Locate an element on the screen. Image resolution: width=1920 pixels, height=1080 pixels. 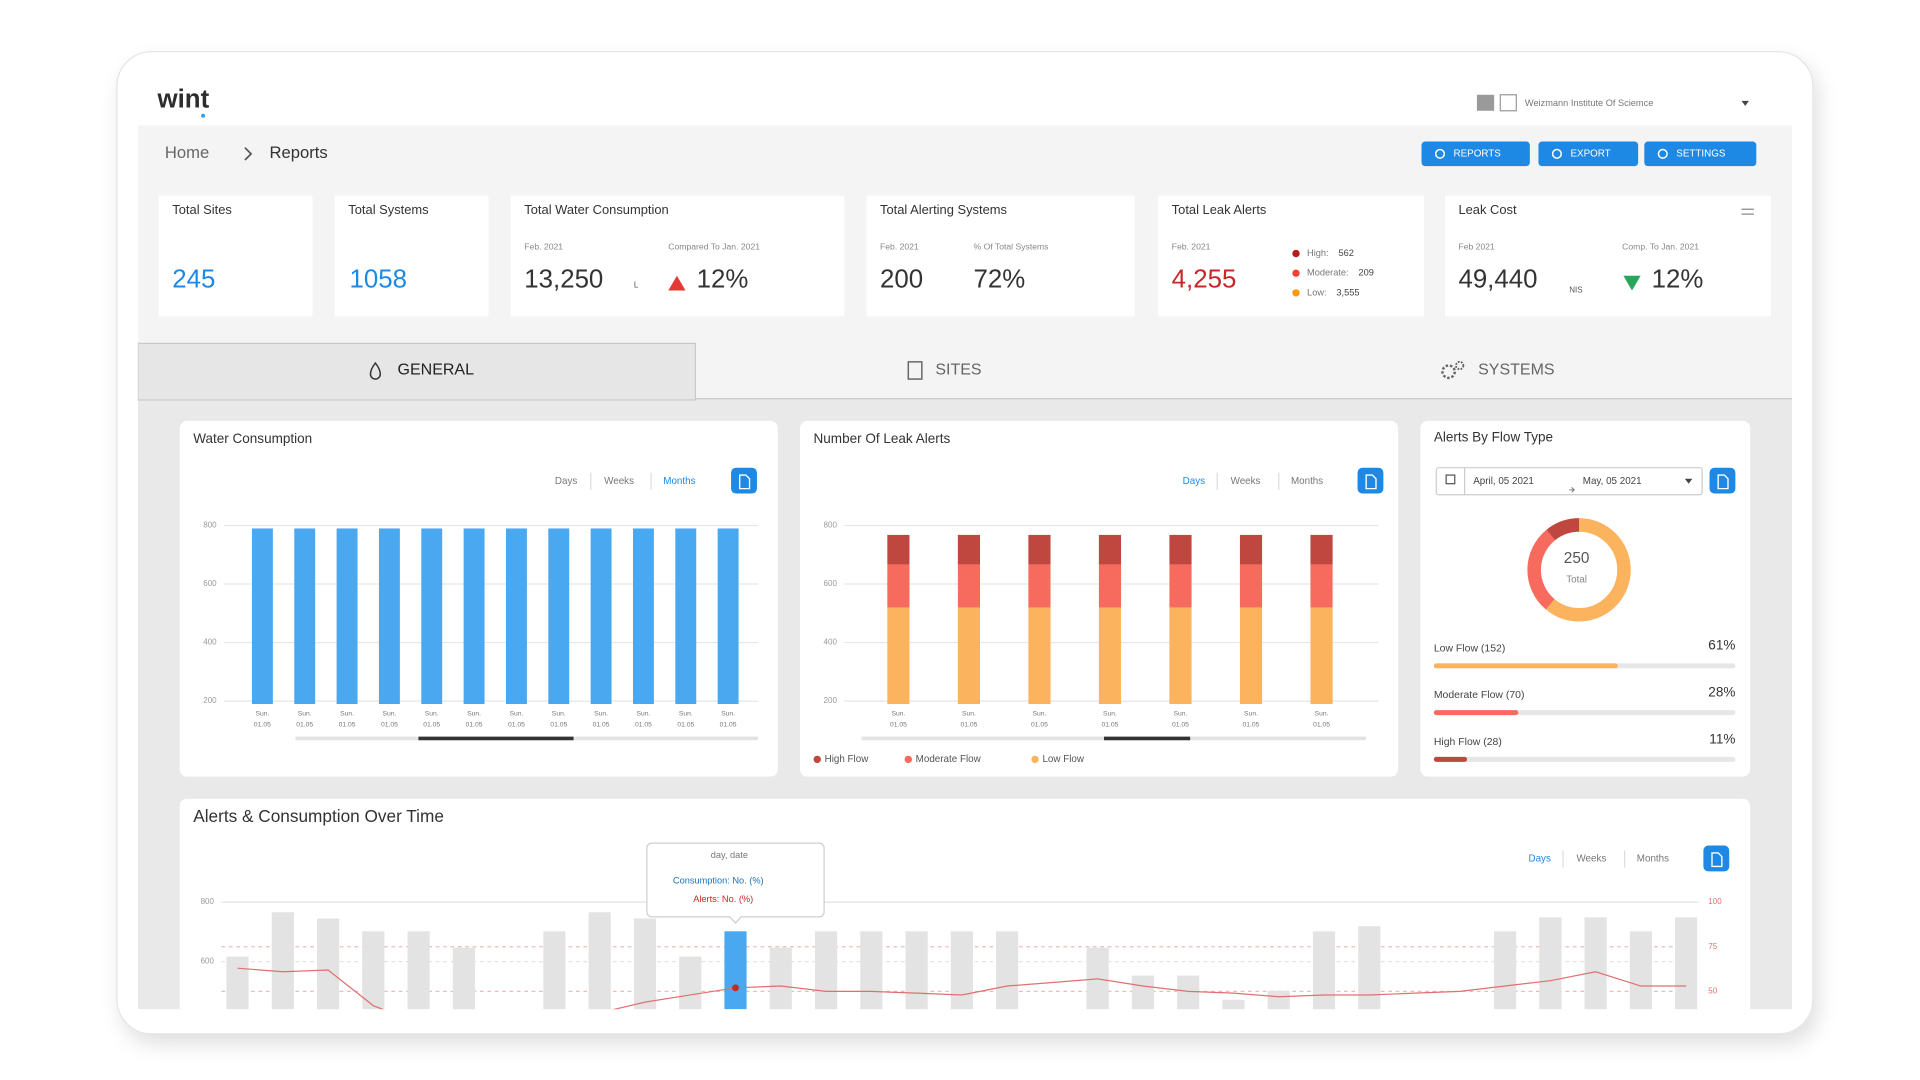
kpi-unit: NIS is located at coordinates (1575, 290).